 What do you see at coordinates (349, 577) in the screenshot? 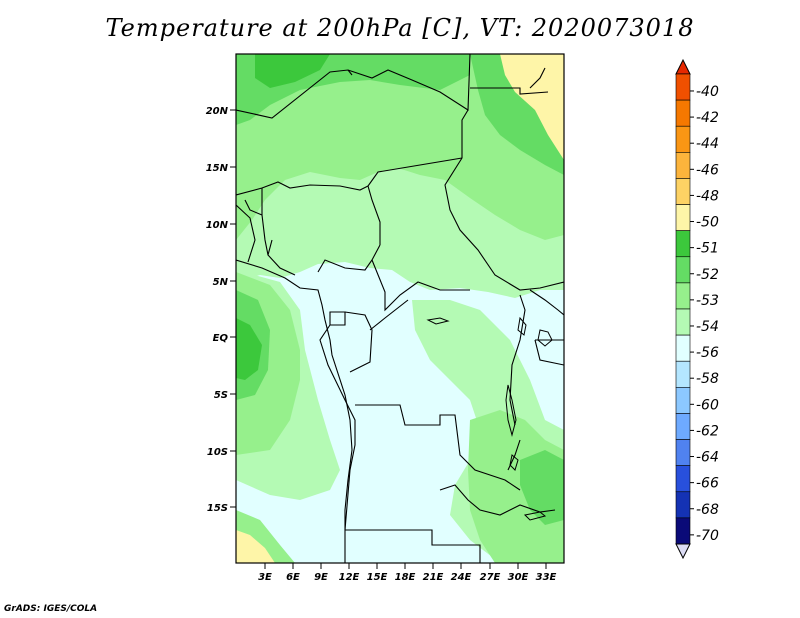
I see `lon-label: 12E` at bounding box center [349, 577].